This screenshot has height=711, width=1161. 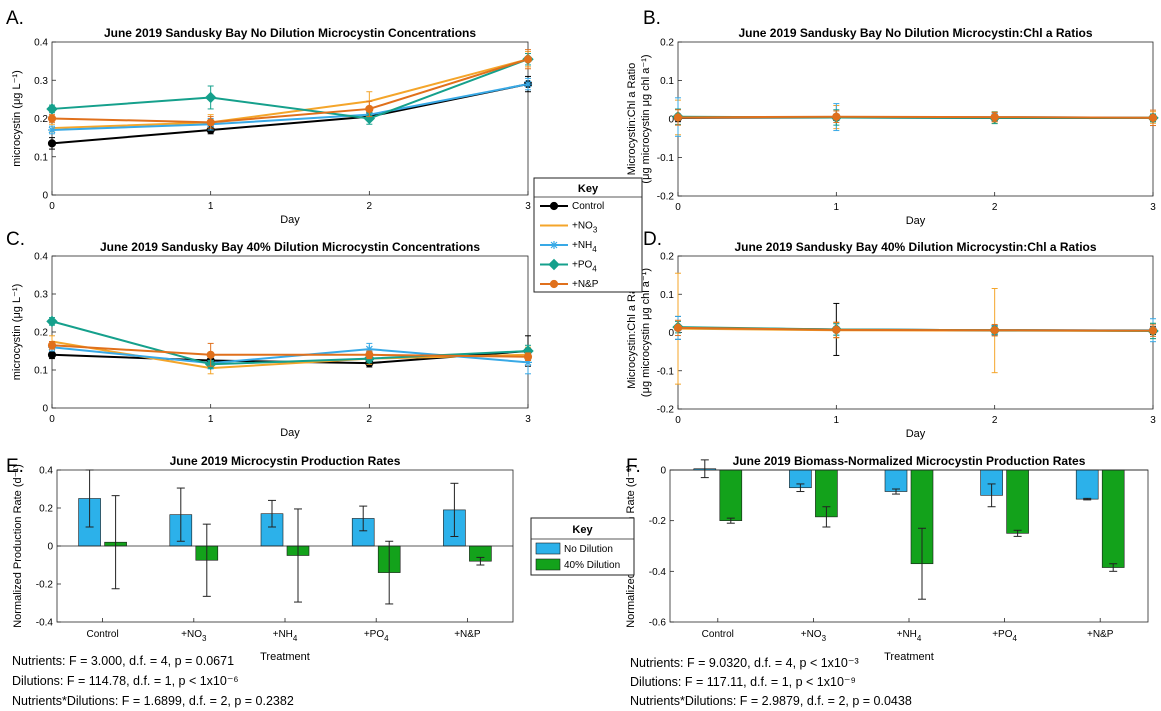 I want to click on legend-label: No Dilution, so click(x=588, y=549).